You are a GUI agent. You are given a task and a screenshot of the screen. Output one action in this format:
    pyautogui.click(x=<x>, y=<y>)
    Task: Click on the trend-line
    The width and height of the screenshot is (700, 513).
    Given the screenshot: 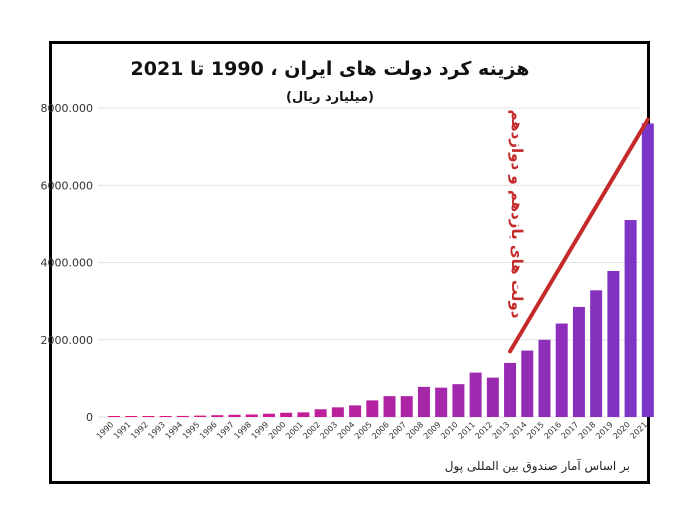 What is the action you would take?
    pyautogui.click(x=579, y=235)
    